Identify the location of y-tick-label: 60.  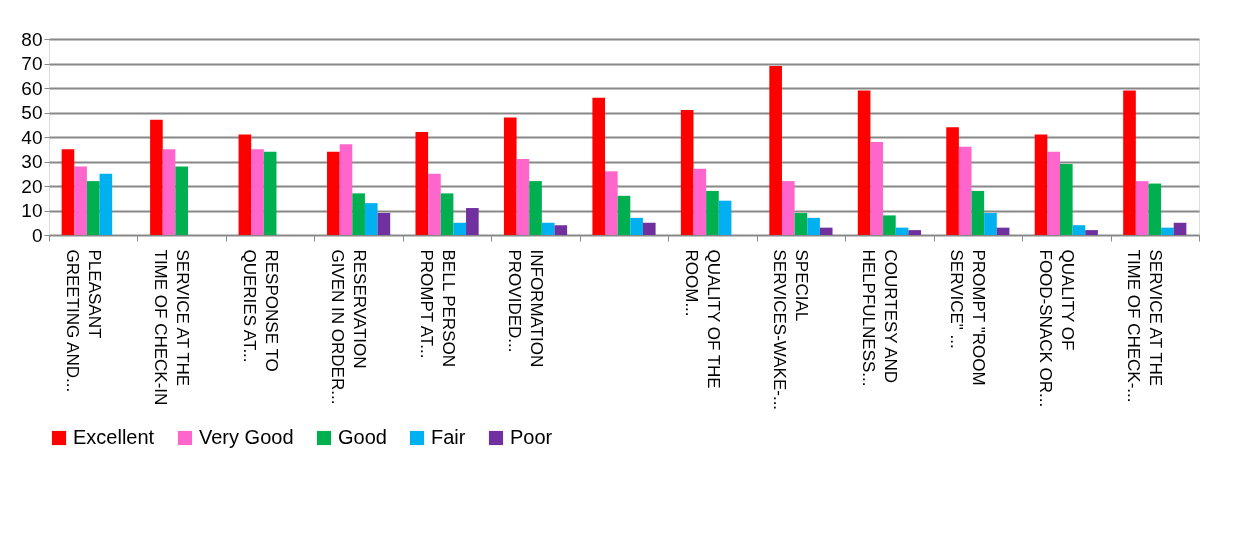
(32, 88).